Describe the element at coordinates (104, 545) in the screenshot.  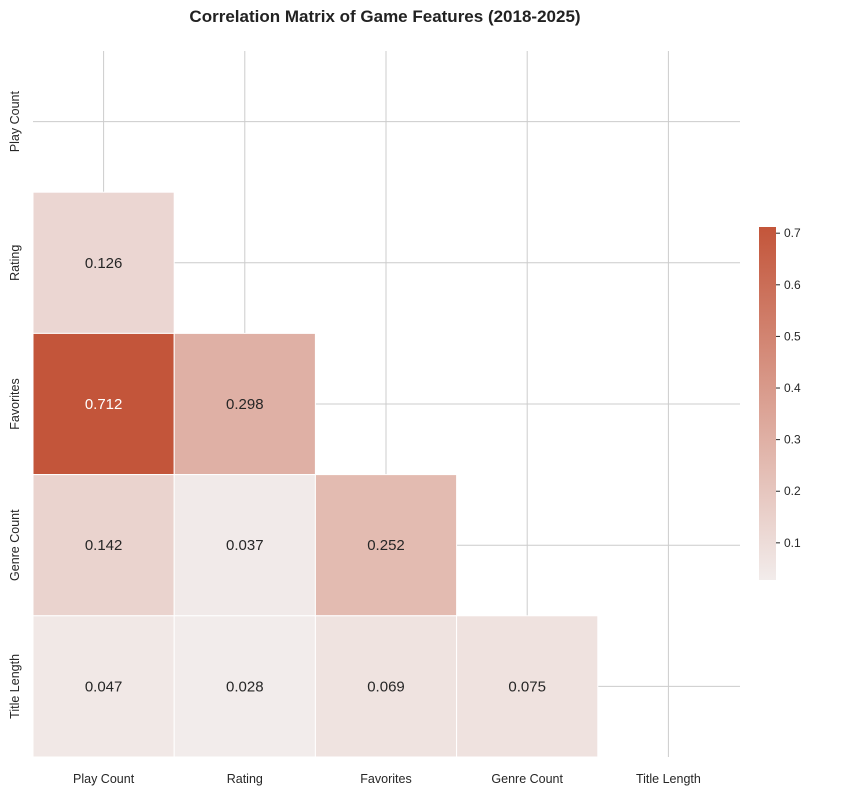
I see `cell-value-label: 0.142` at that location.